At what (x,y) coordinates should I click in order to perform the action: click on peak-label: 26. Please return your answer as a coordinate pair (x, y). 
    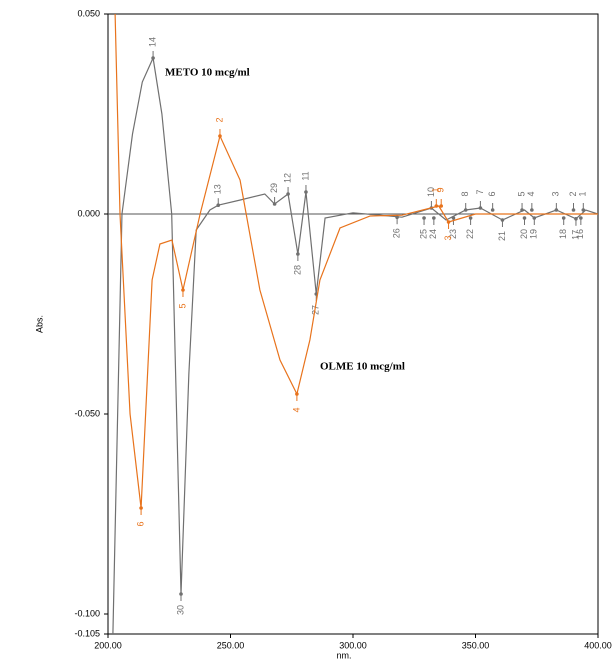
    Looking at the image, I should click on (396, 233).